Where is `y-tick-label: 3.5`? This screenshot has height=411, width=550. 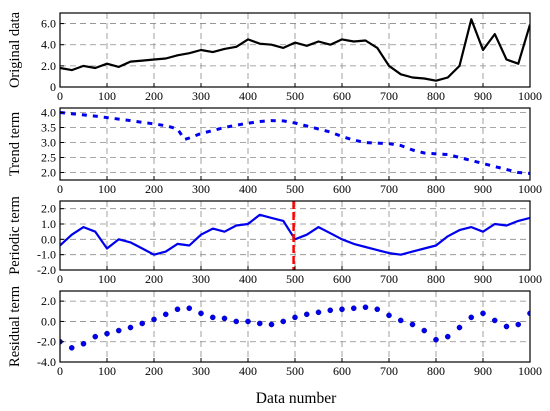 y-tick-label: 3.5 is located at coordinates (48, 128).